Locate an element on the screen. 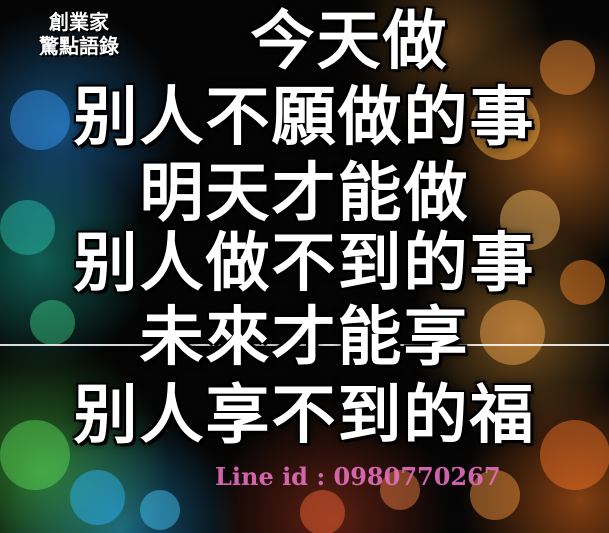 The height and width of the screenshot is (533, 609). line-id-watermark: Line id : 0980770267 is located at coordinates (358, 476).